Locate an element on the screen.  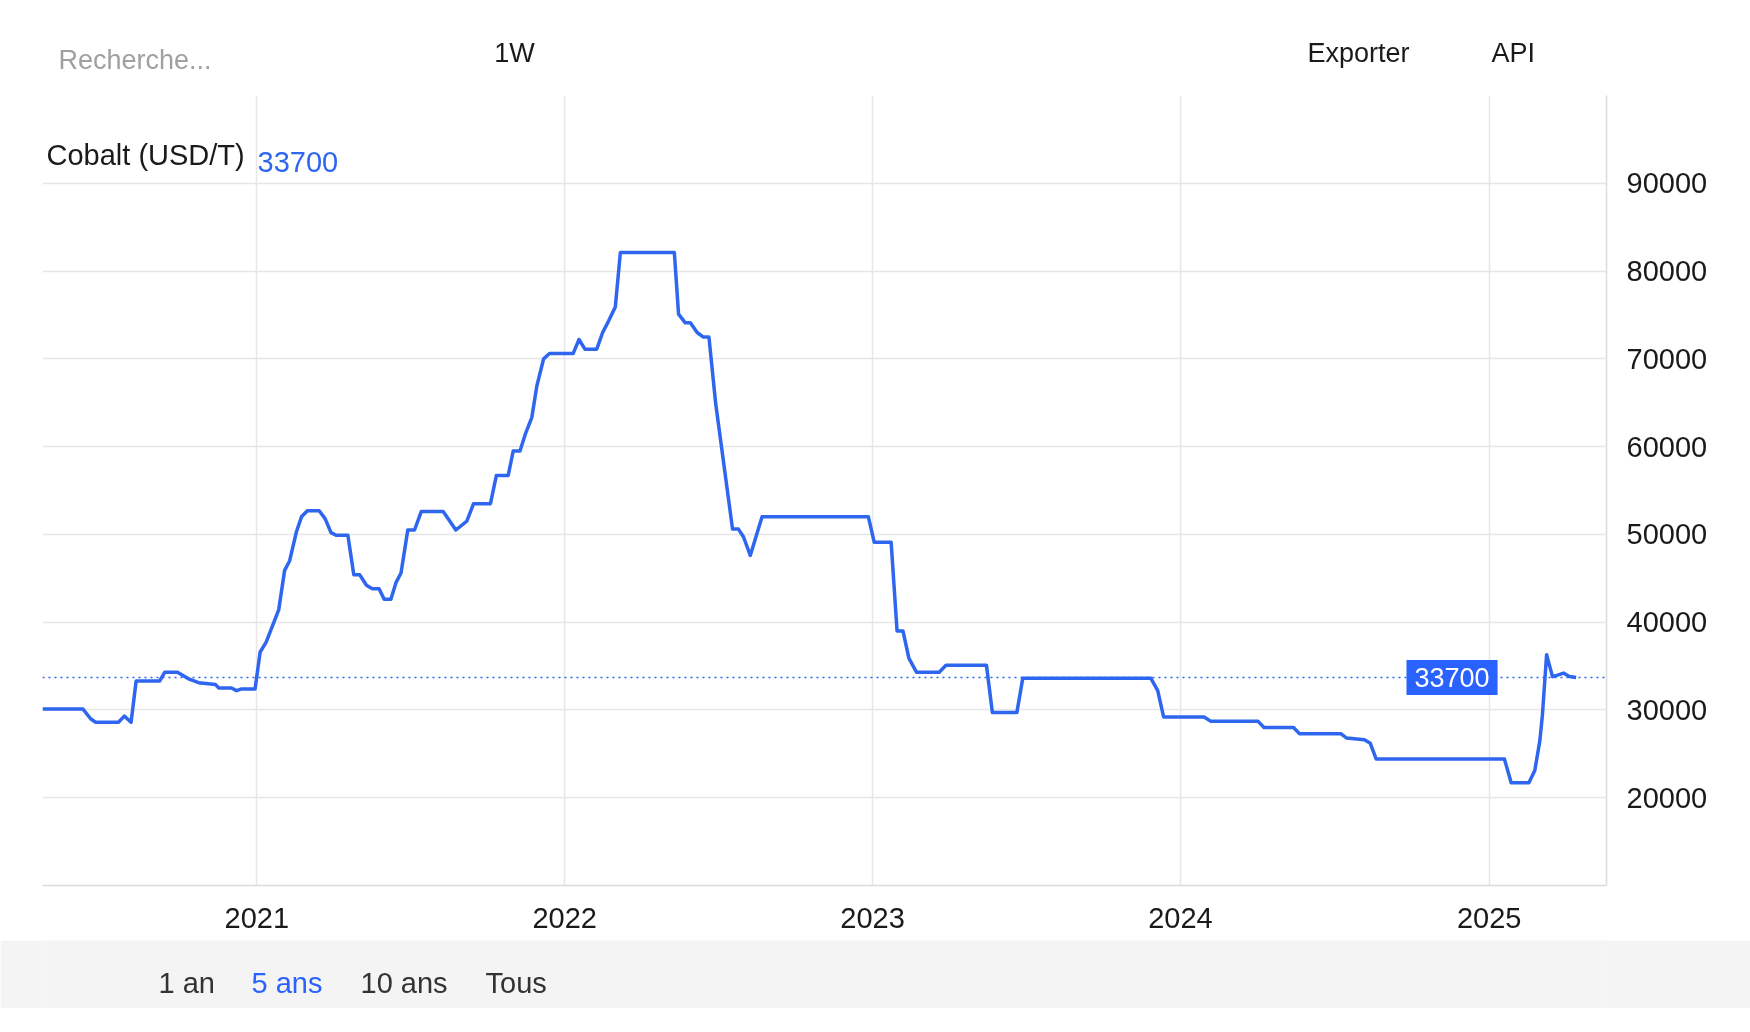
x-tick-label: 2023 is located at coordinates (872, 917).